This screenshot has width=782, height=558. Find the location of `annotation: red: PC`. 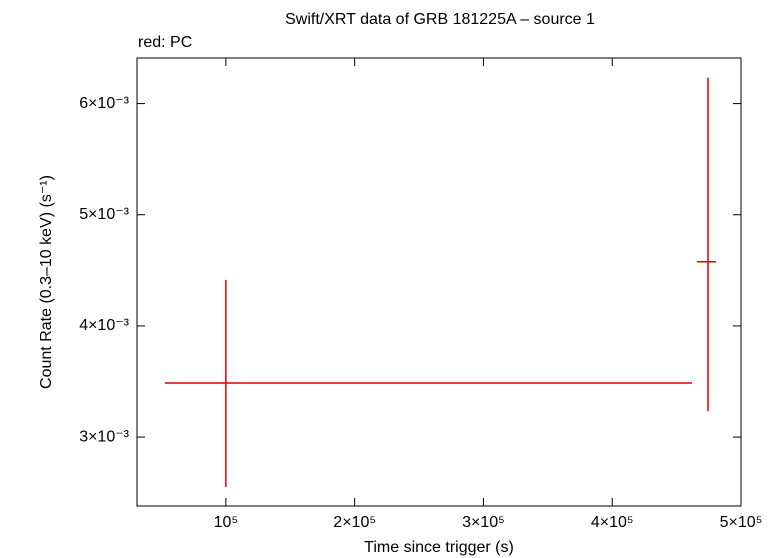

annotation: red: PC is located at coordinates (165, 42).